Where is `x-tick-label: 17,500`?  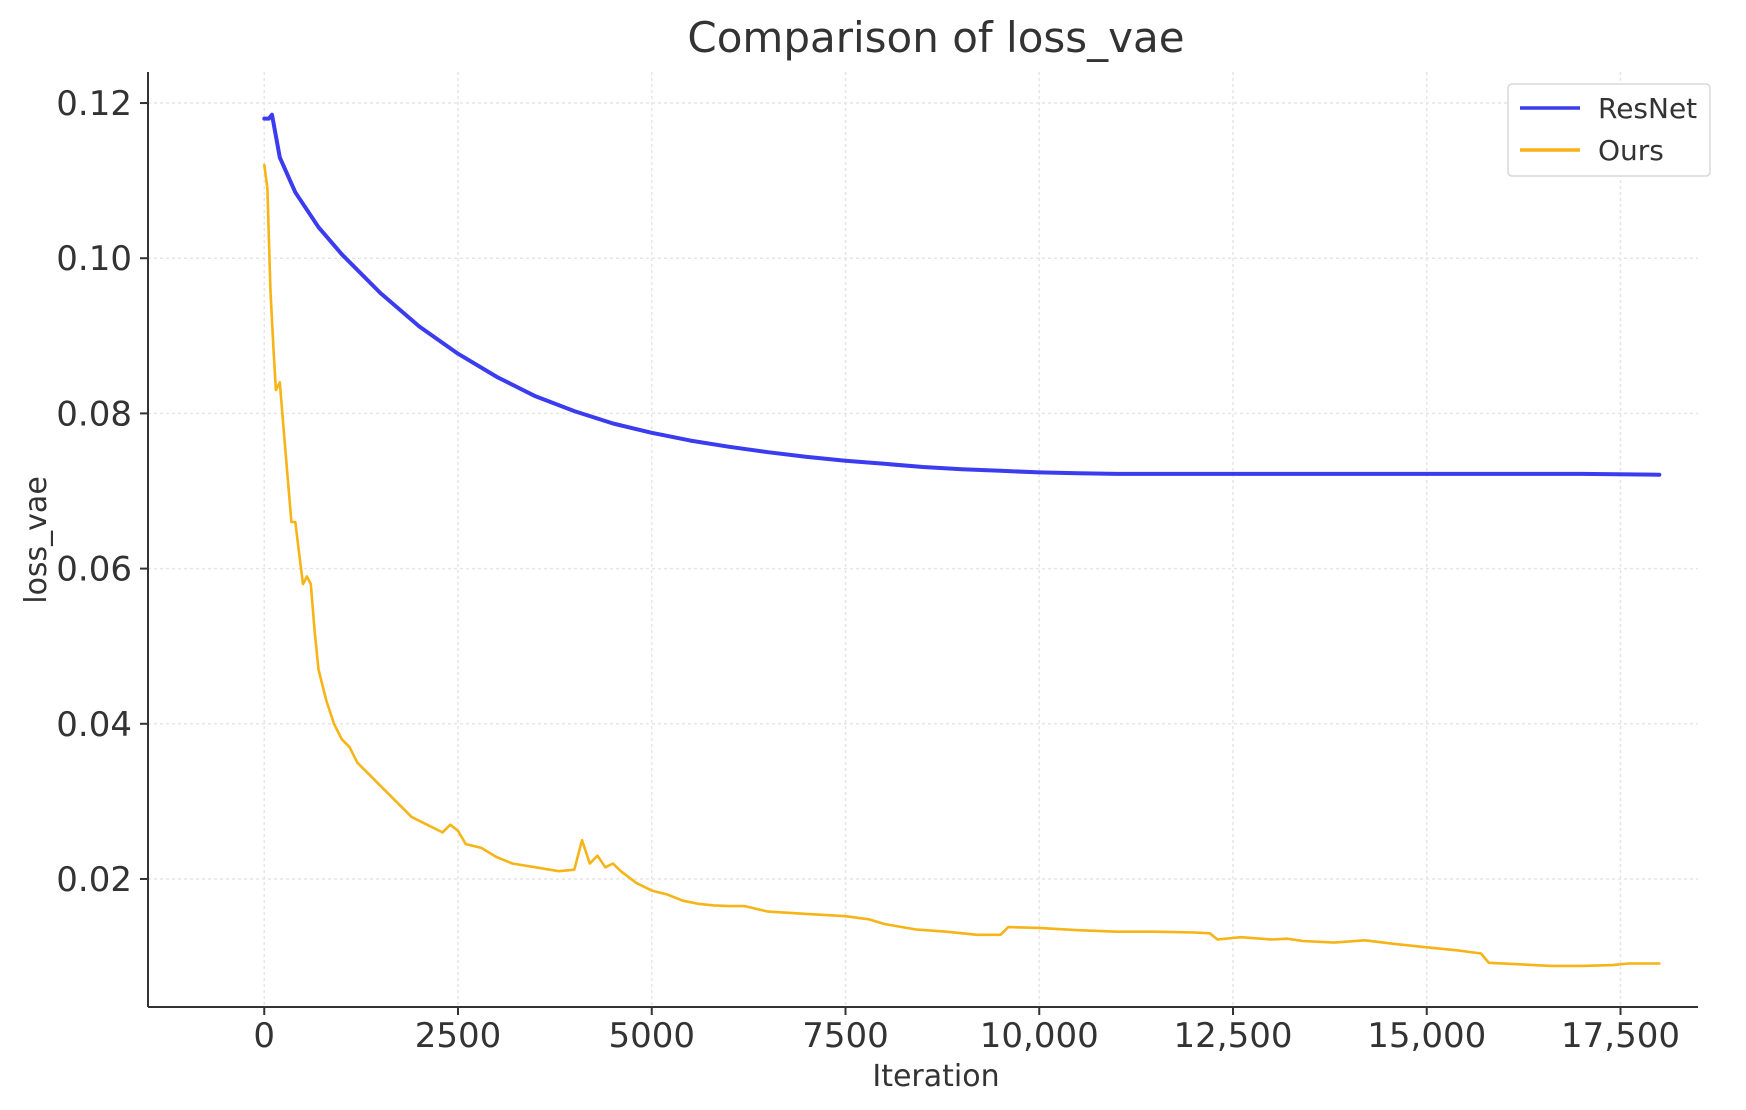 x-tick-label: 17,500 is located at coordinates (1620, 1036).